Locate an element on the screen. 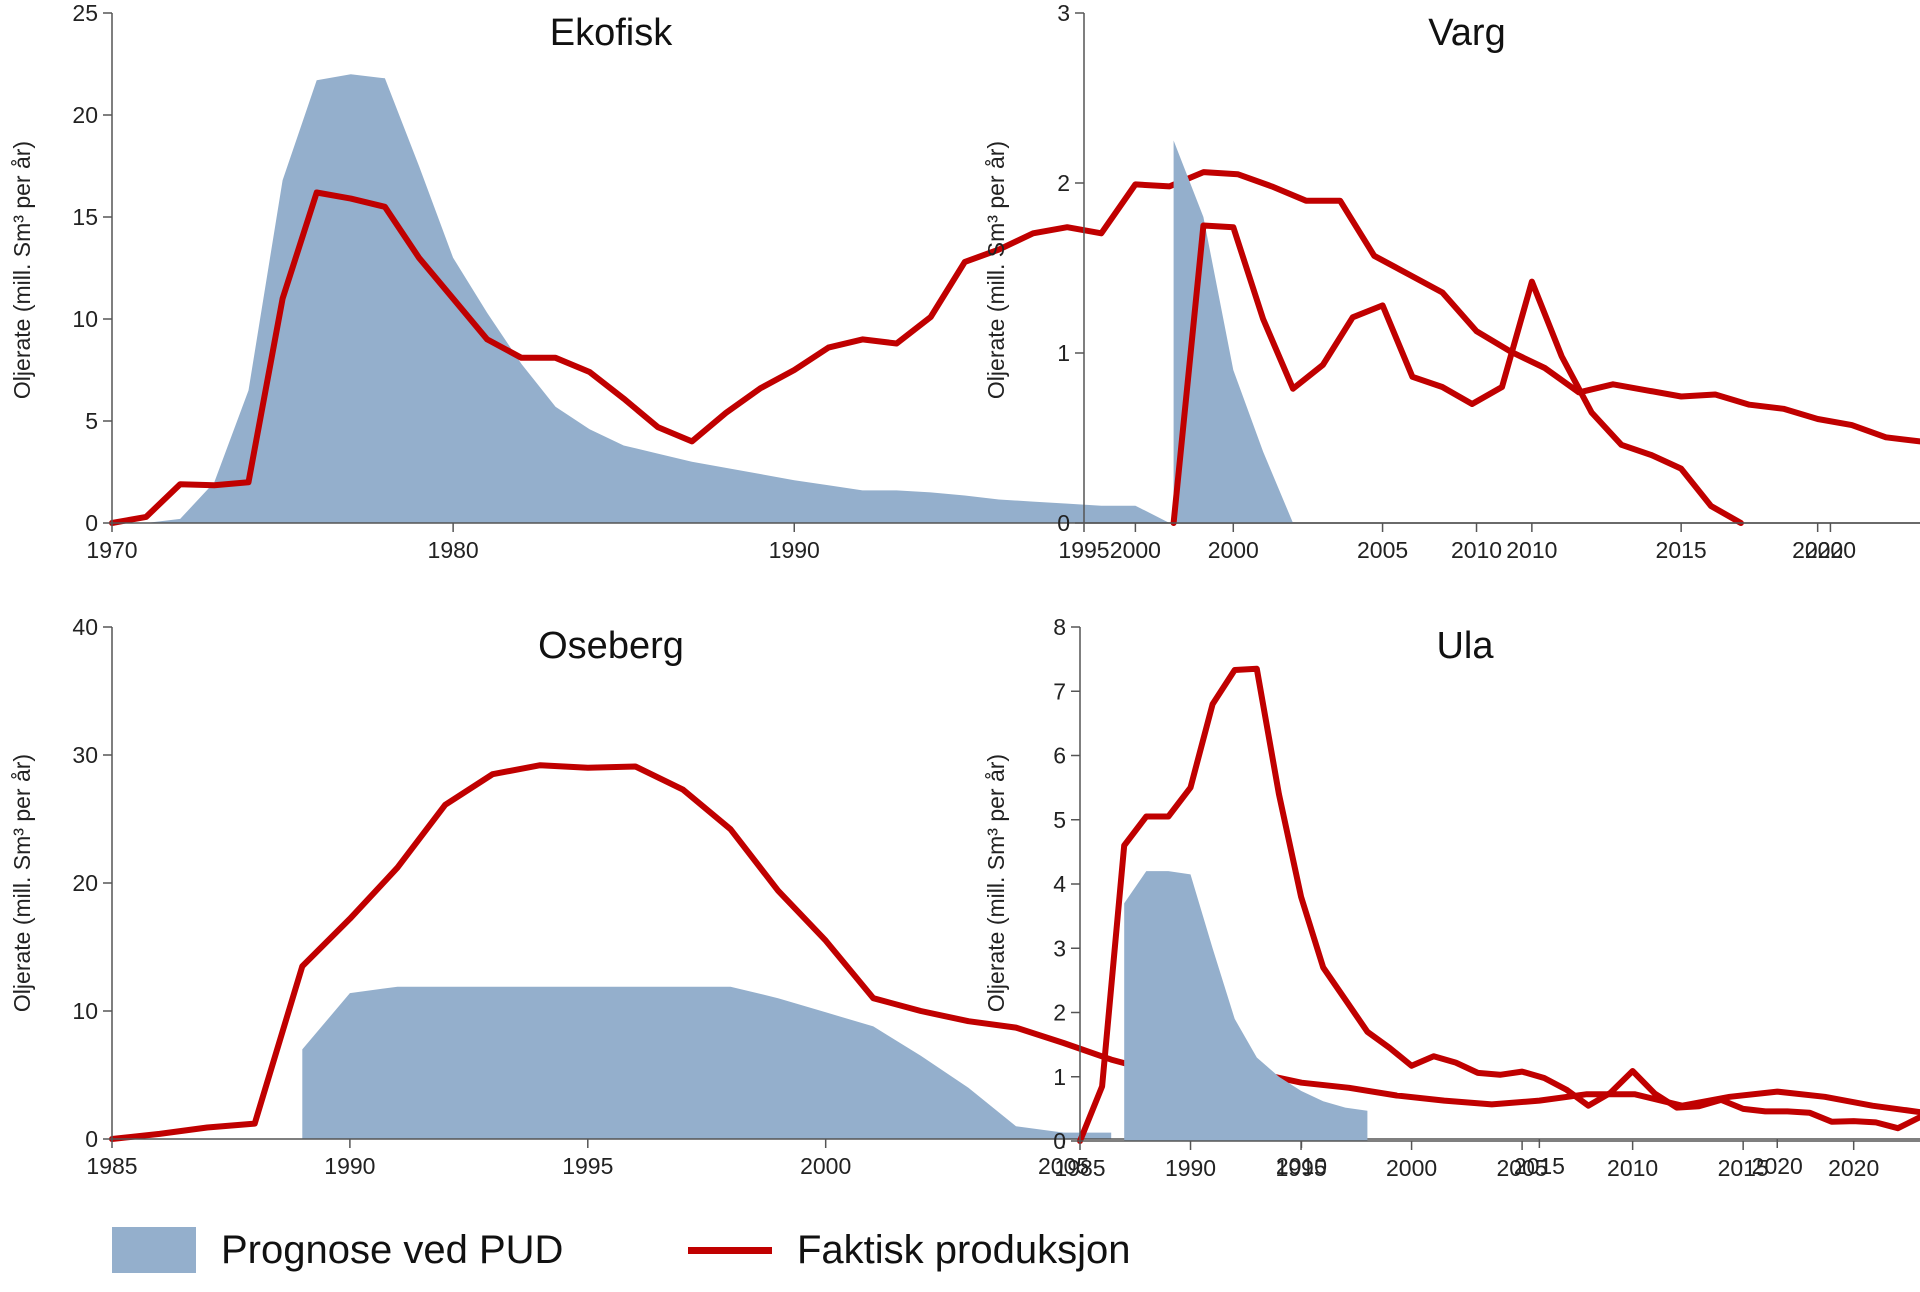 The width and height of the screenshot is (1920, 1292). oseberg-title: Oseberg is located at coordinates (611, 646).